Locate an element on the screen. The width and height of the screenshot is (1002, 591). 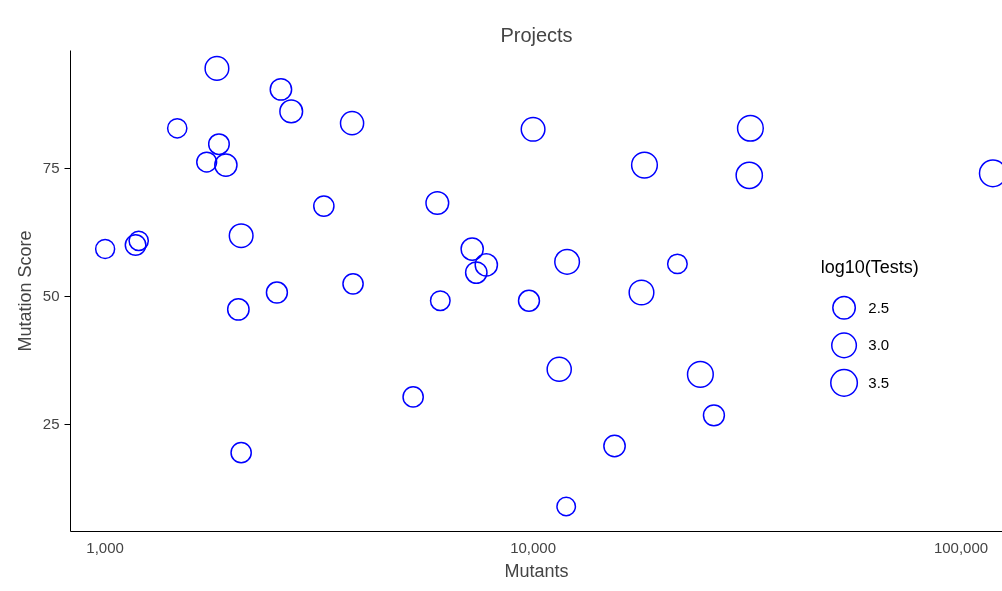
x-tick-label: 1,000 is located at coordinates (105, 547).